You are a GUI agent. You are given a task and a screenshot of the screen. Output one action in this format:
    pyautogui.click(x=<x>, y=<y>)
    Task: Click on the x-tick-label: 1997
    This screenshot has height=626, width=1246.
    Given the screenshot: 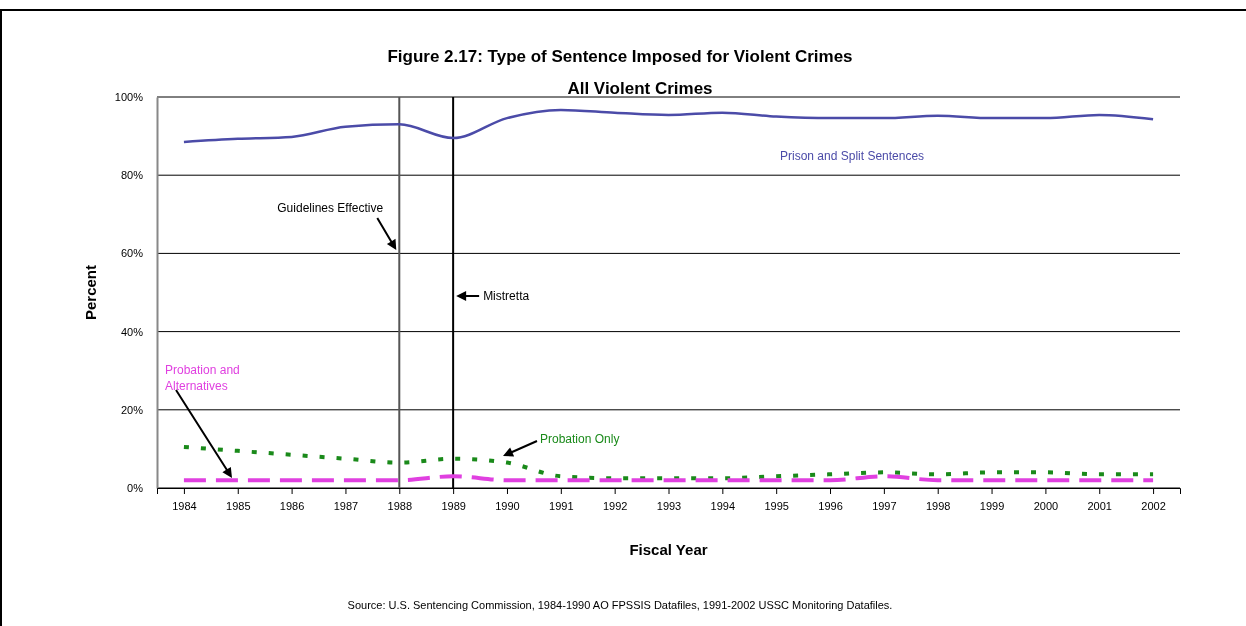 What is the action you would take?
    pyautogui.click(x=884, y=505)
    